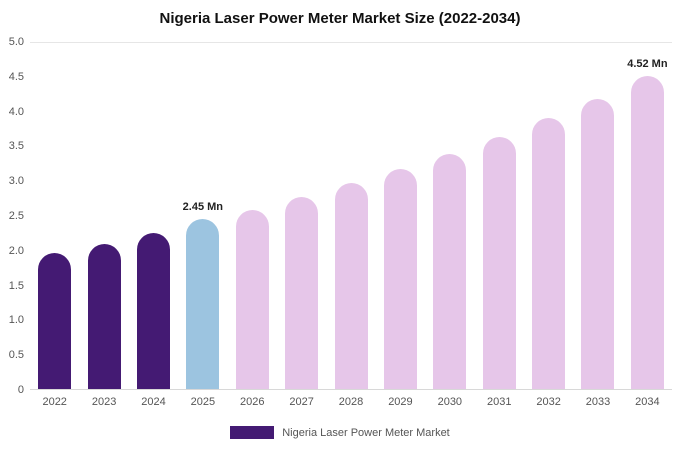 This screenshot has height=450, width=680. Describe the element at coordinates (598, 402) in the screenshot. I see `x-axis-label: 2033` at that location.